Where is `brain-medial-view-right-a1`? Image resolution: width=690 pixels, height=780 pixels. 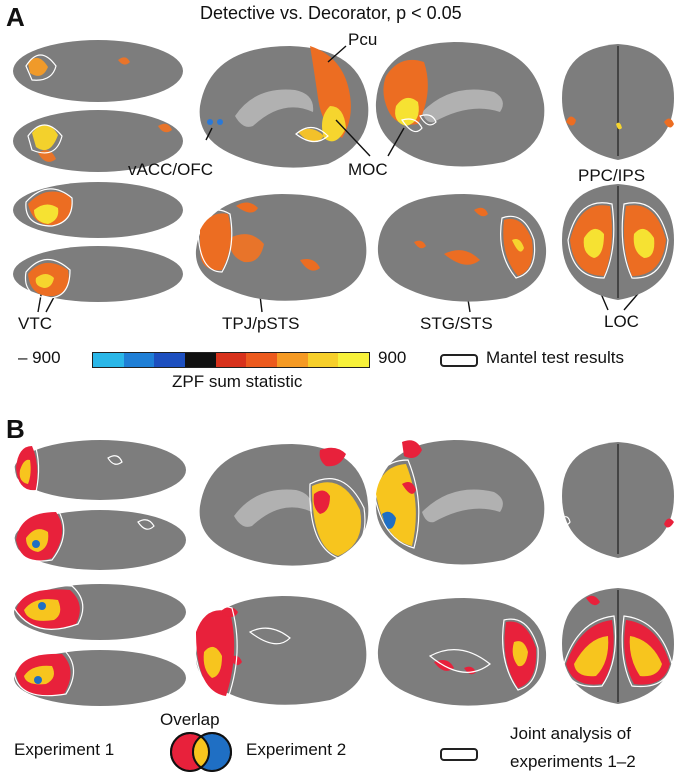 brain-medial-view-right-a1 is located at coordinates (460, 104).